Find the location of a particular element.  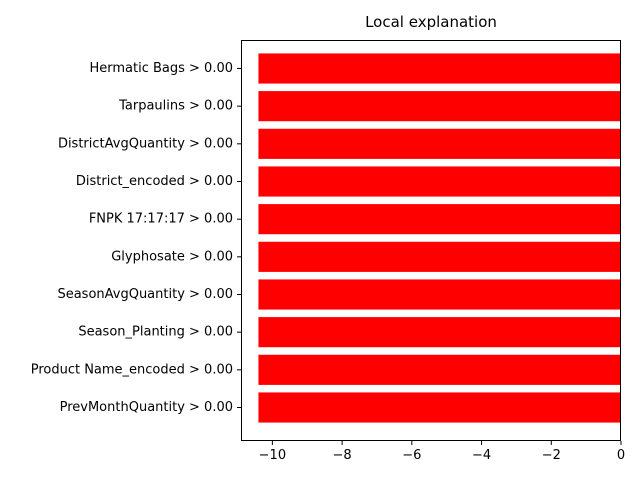

x-tick-label-0: −10 is located at coordinates (272, 455).